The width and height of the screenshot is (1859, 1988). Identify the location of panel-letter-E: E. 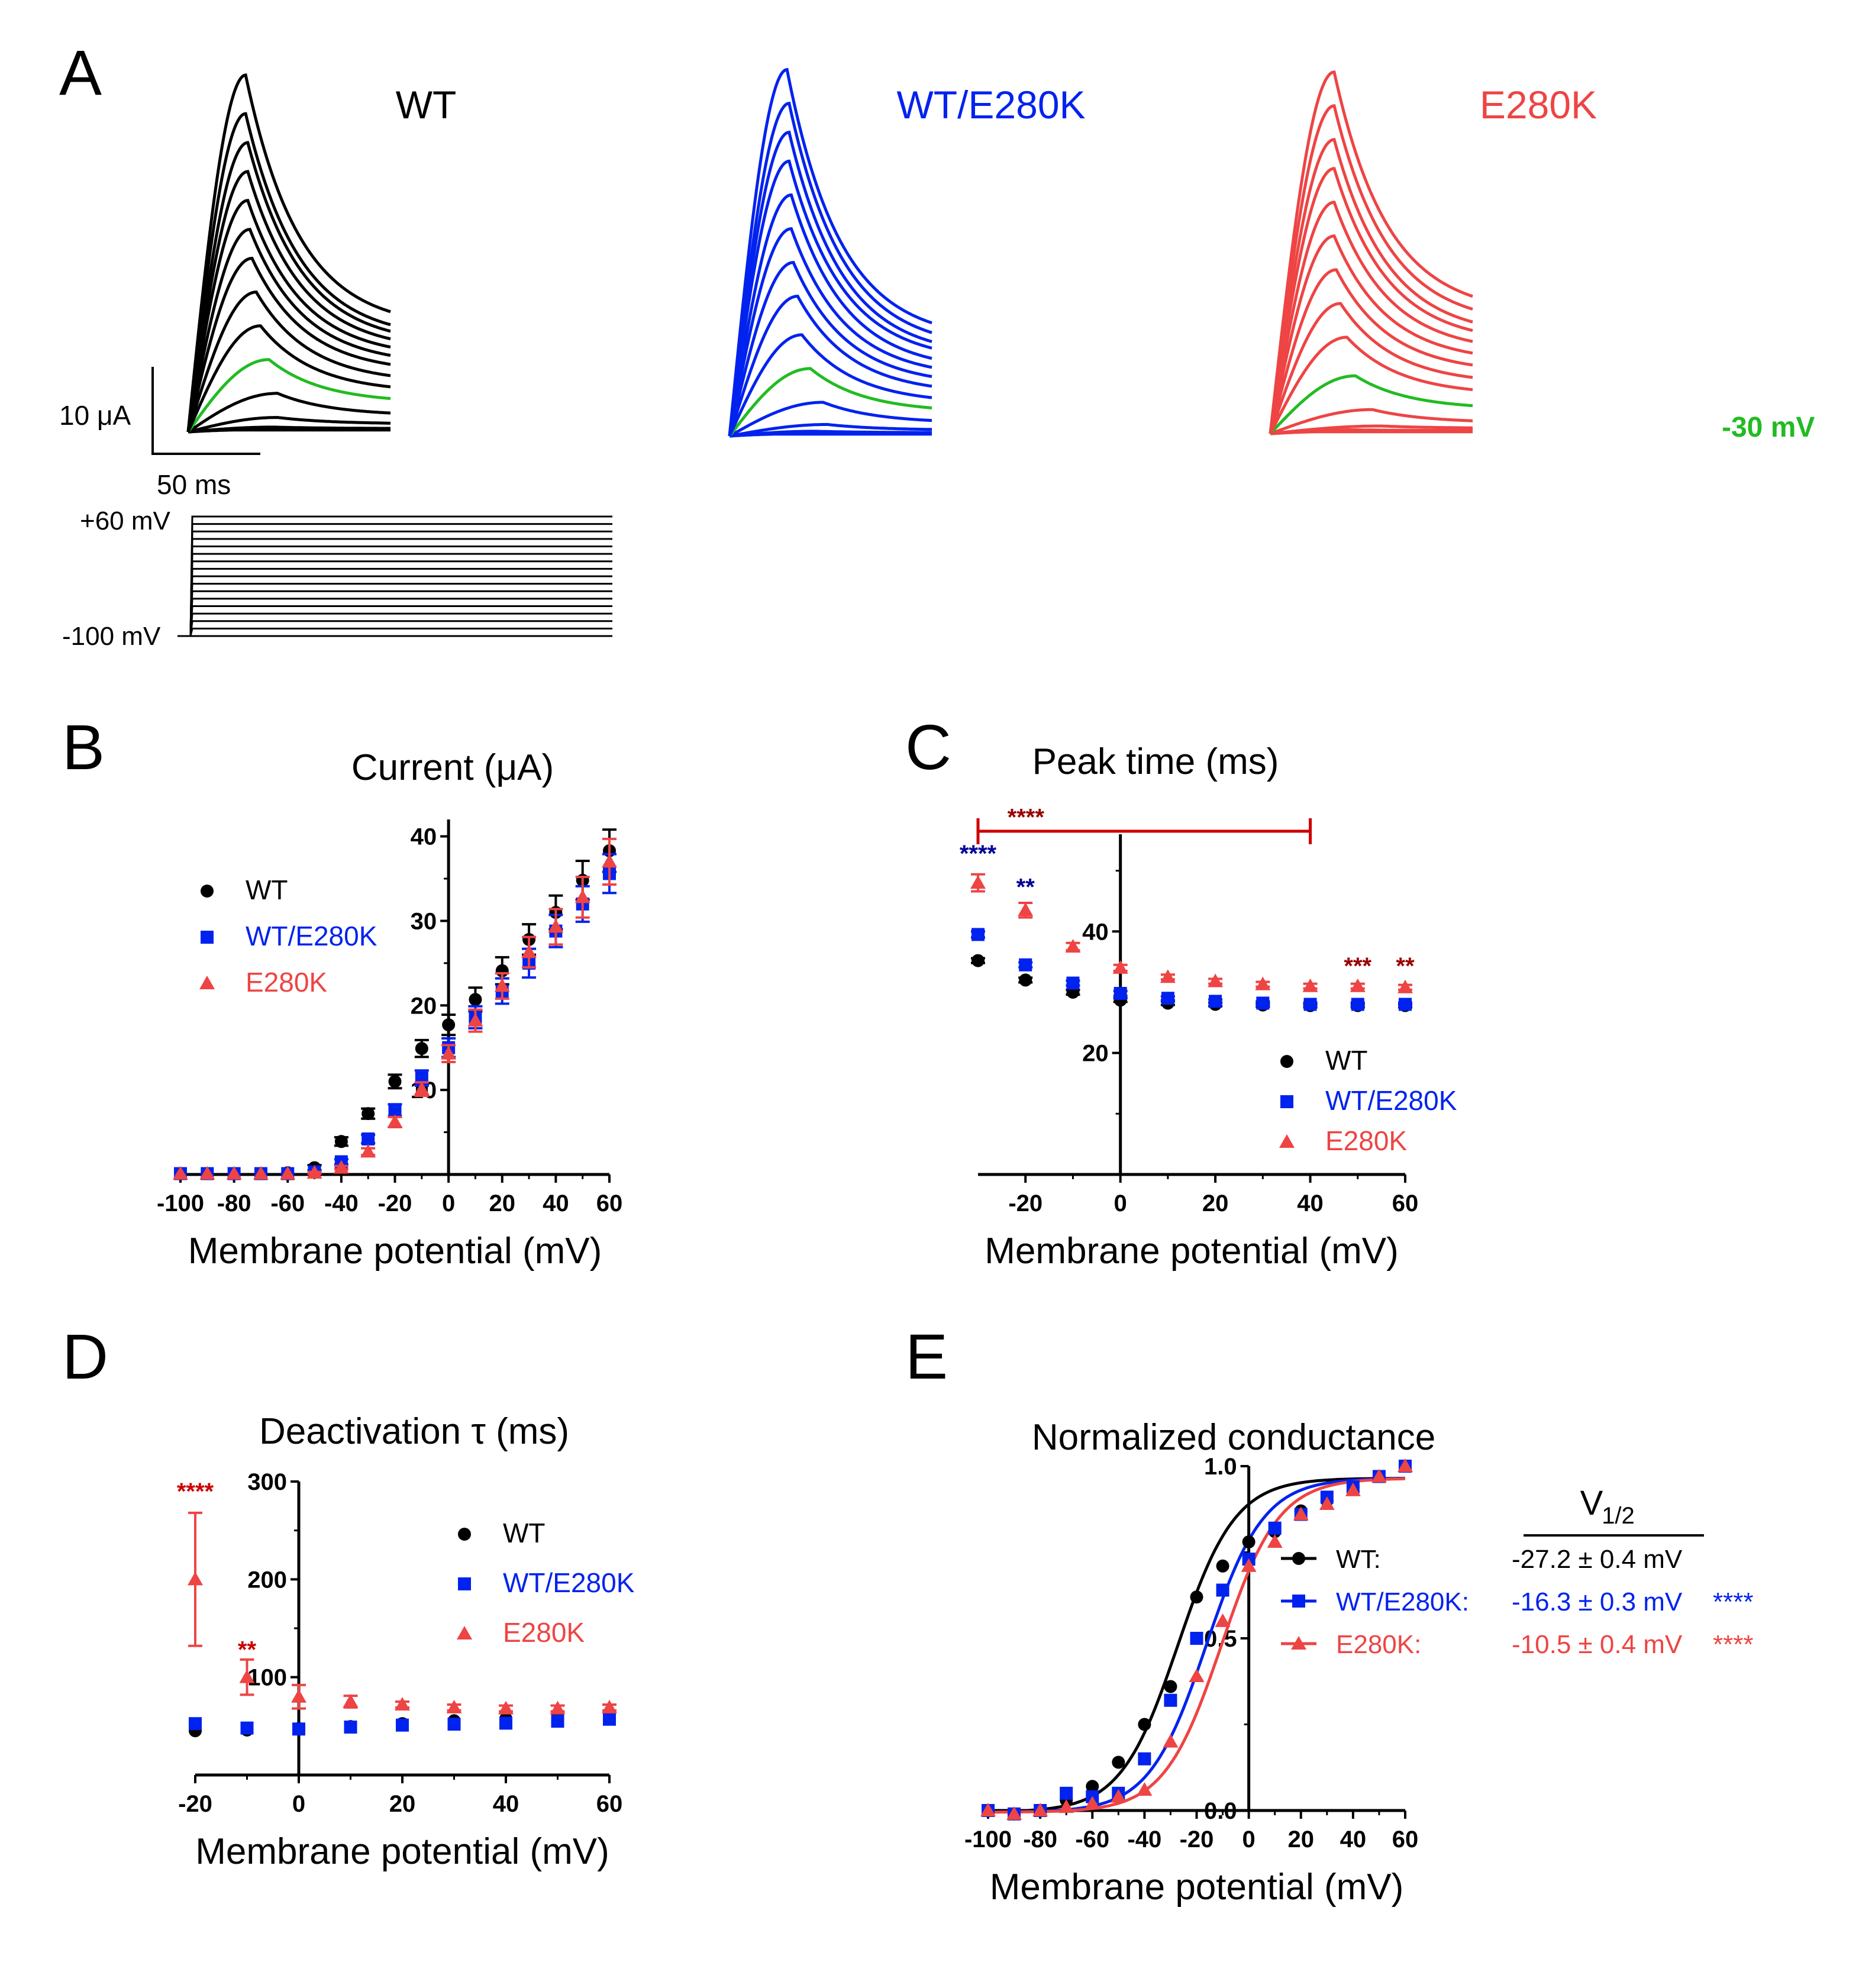
(927, 1356).